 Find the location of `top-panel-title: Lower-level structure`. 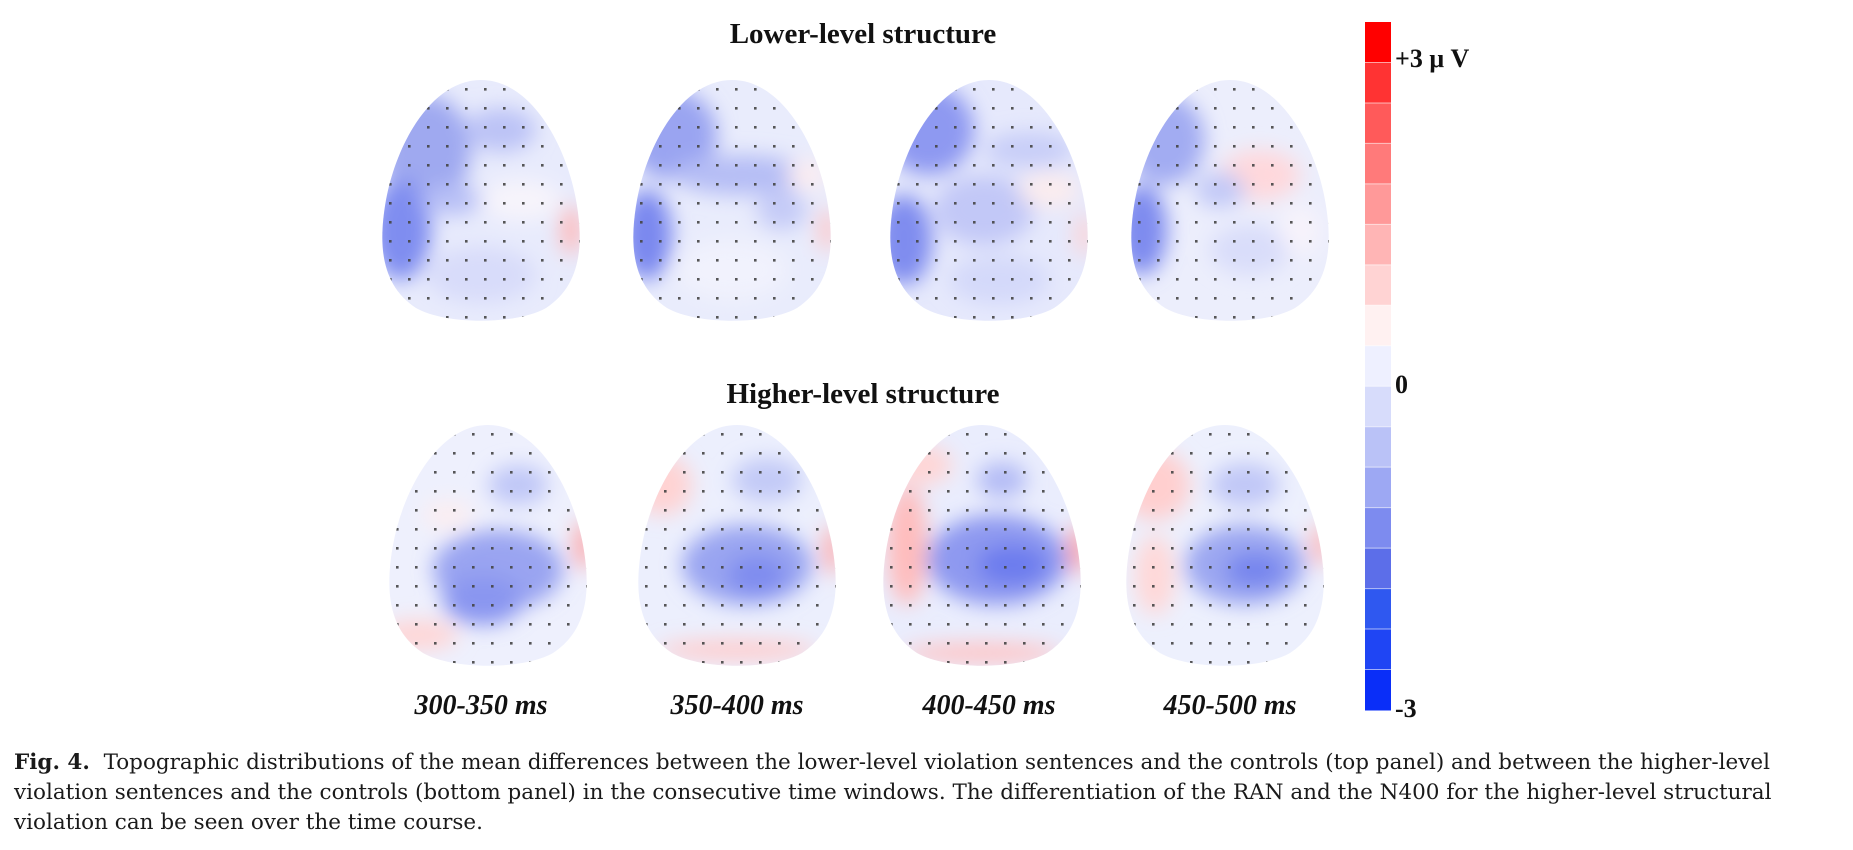

top-panel-title: Lower-level structure is located at coordinates (863, 34).